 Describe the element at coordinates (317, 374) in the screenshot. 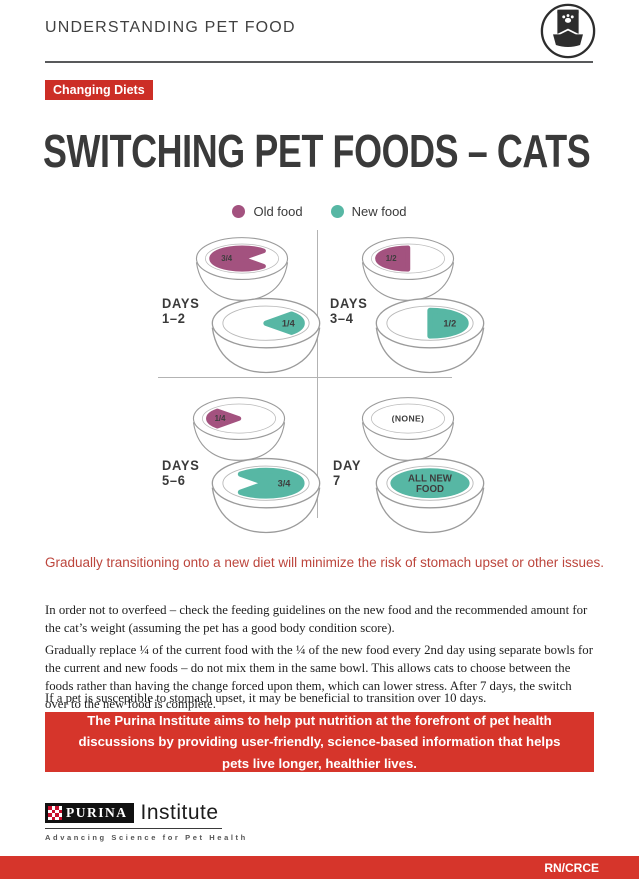

I see `diagram-divider-vertical` at that location.